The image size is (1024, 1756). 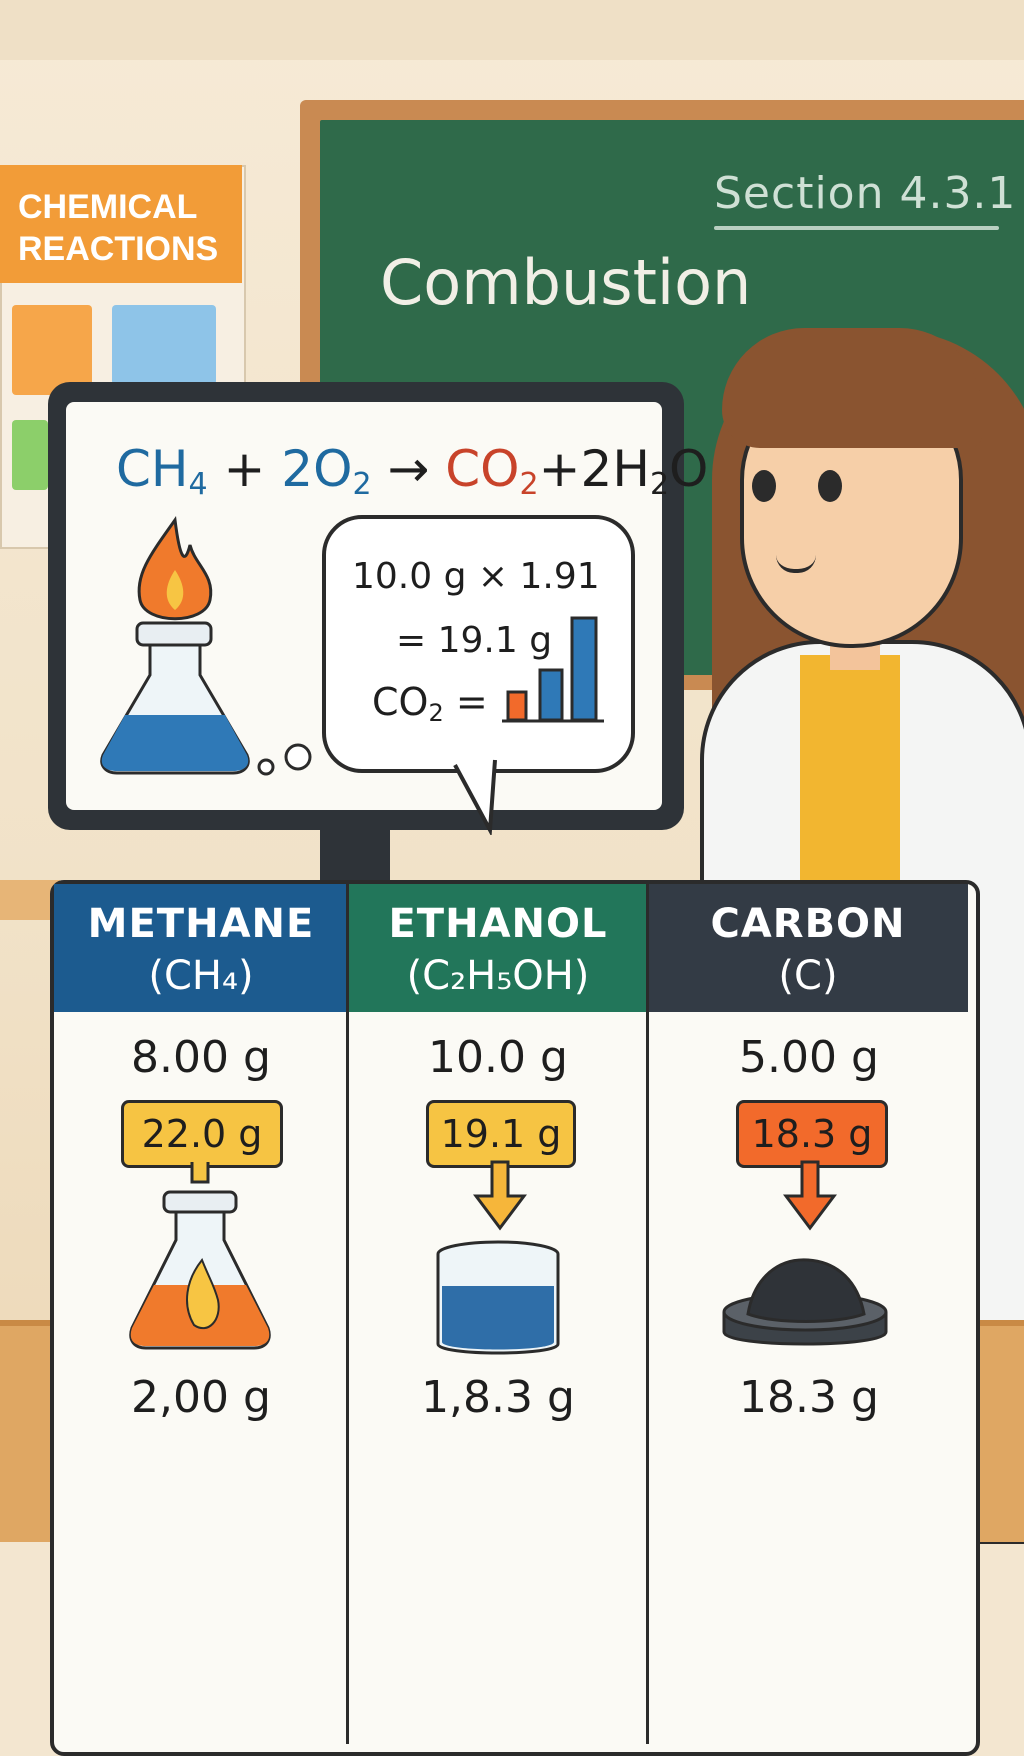 I want to click on teacher-shirt, so click(x=850, y=770).